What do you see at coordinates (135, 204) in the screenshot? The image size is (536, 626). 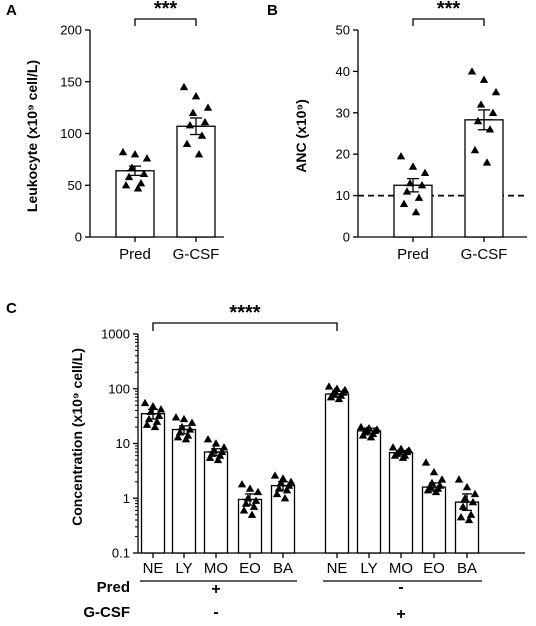 I see `panel-a-bar` at bounding box center [135, 204].